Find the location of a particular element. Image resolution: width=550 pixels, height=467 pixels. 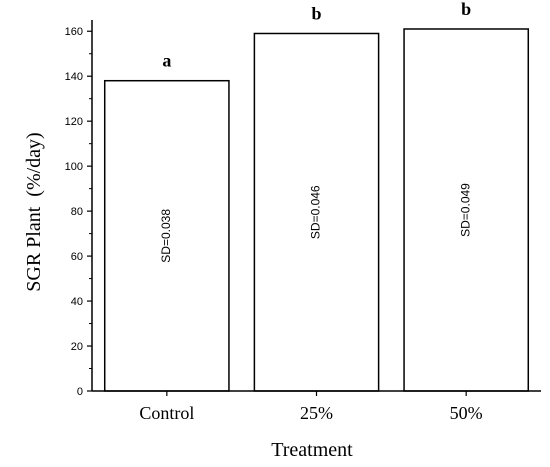

x-tick-label: Control is located at coordinates (166, 413).